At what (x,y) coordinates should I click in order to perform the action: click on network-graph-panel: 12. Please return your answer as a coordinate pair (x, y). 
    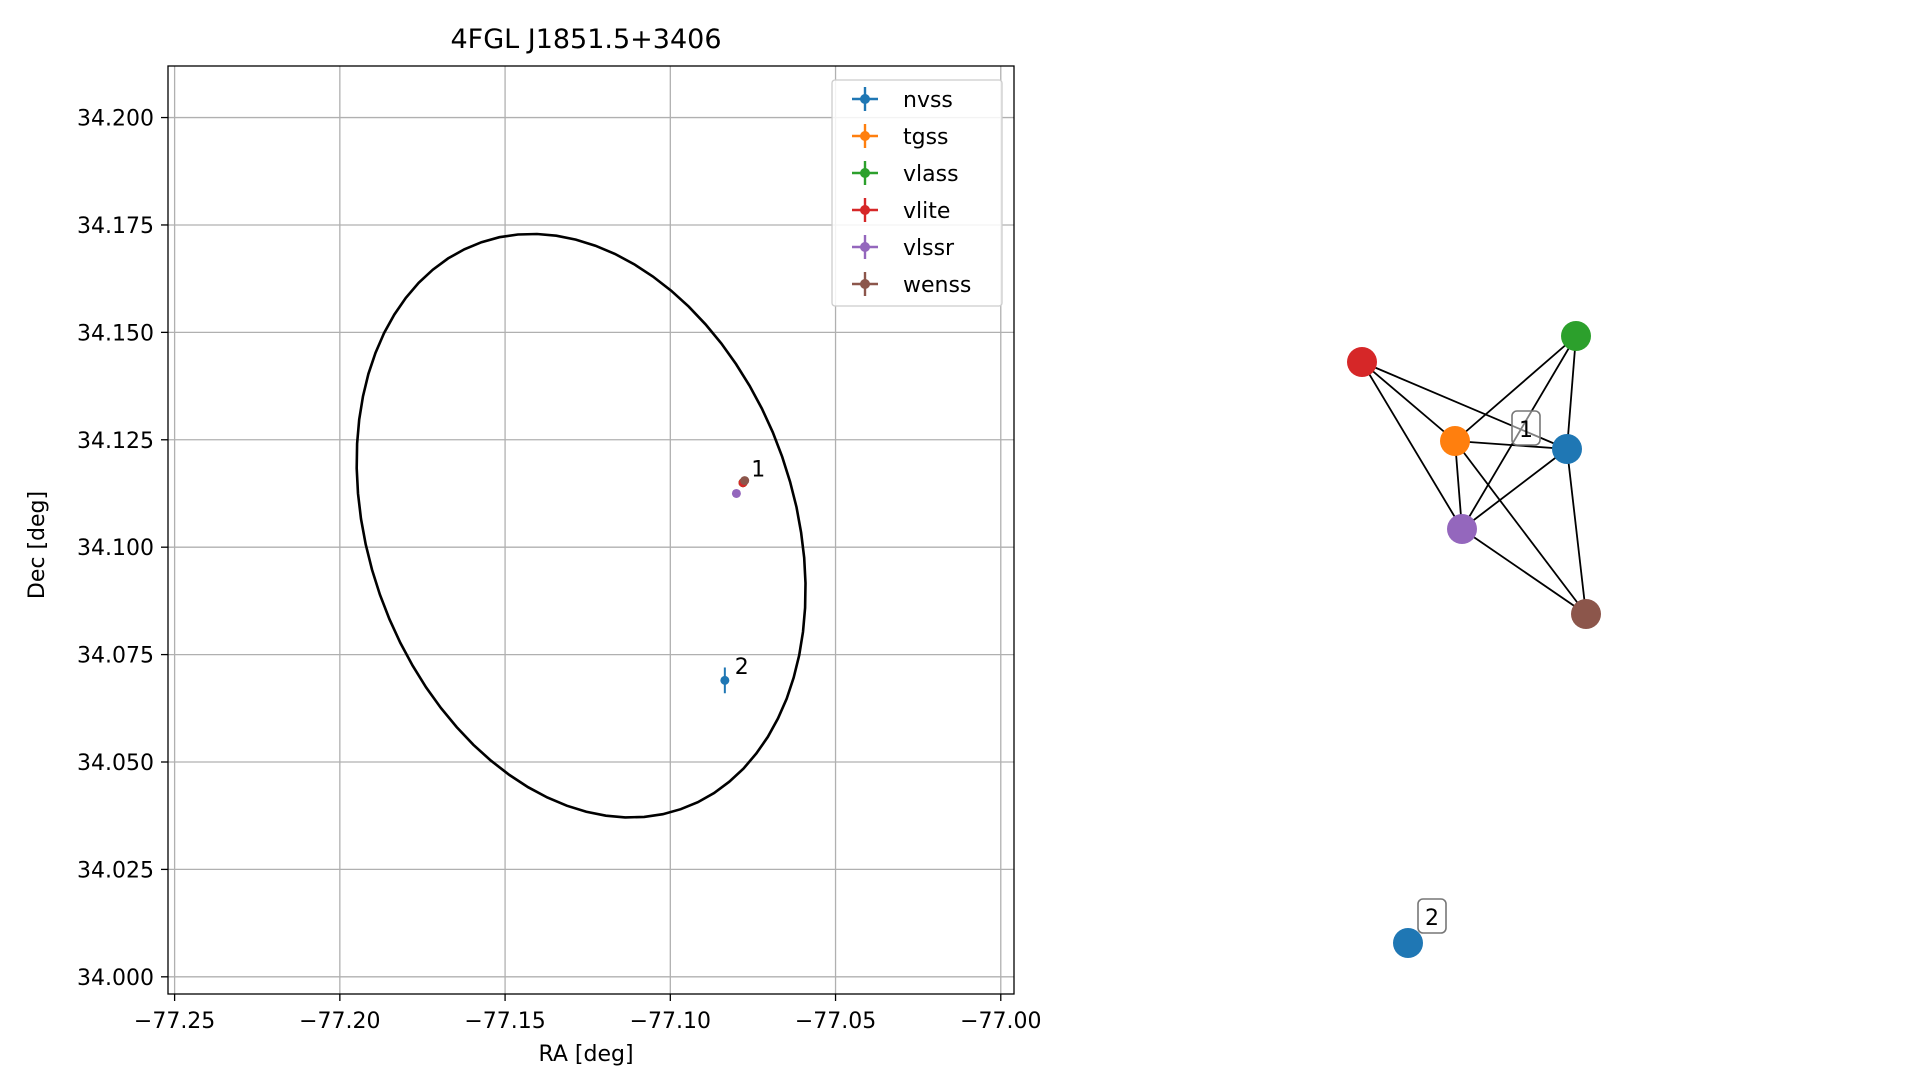
    Looking at the image, I should click on (1474, 639).